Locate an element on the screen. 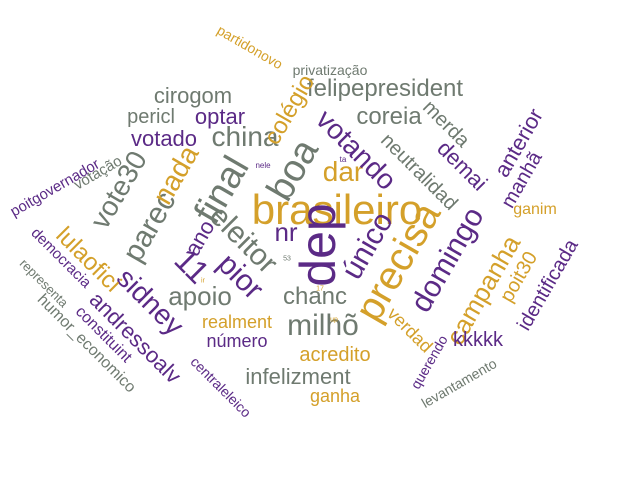 This screenshot has width=634, height=495. word: votado is located at coordinates (164, 138).